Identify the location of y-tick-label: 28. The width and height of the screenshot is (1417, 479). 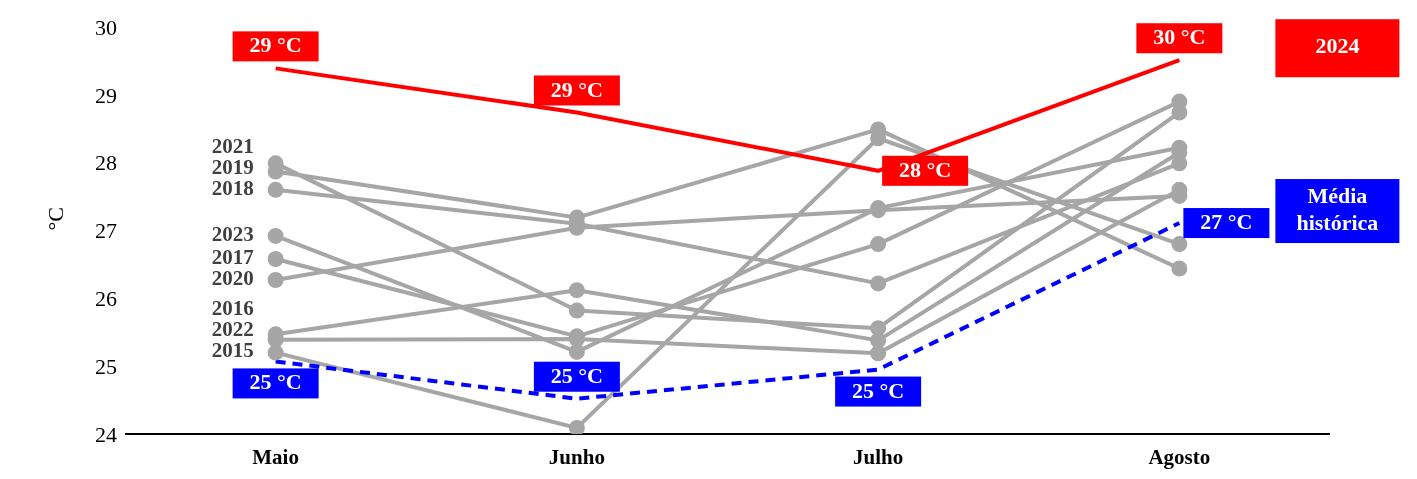
(106, 163).